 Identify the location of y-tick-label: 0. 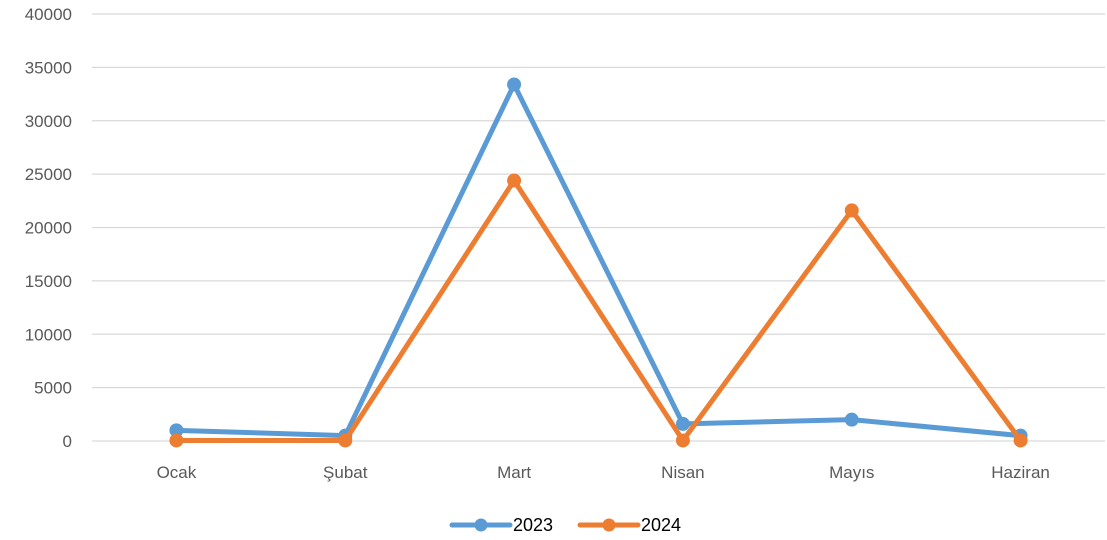
(67, 441).